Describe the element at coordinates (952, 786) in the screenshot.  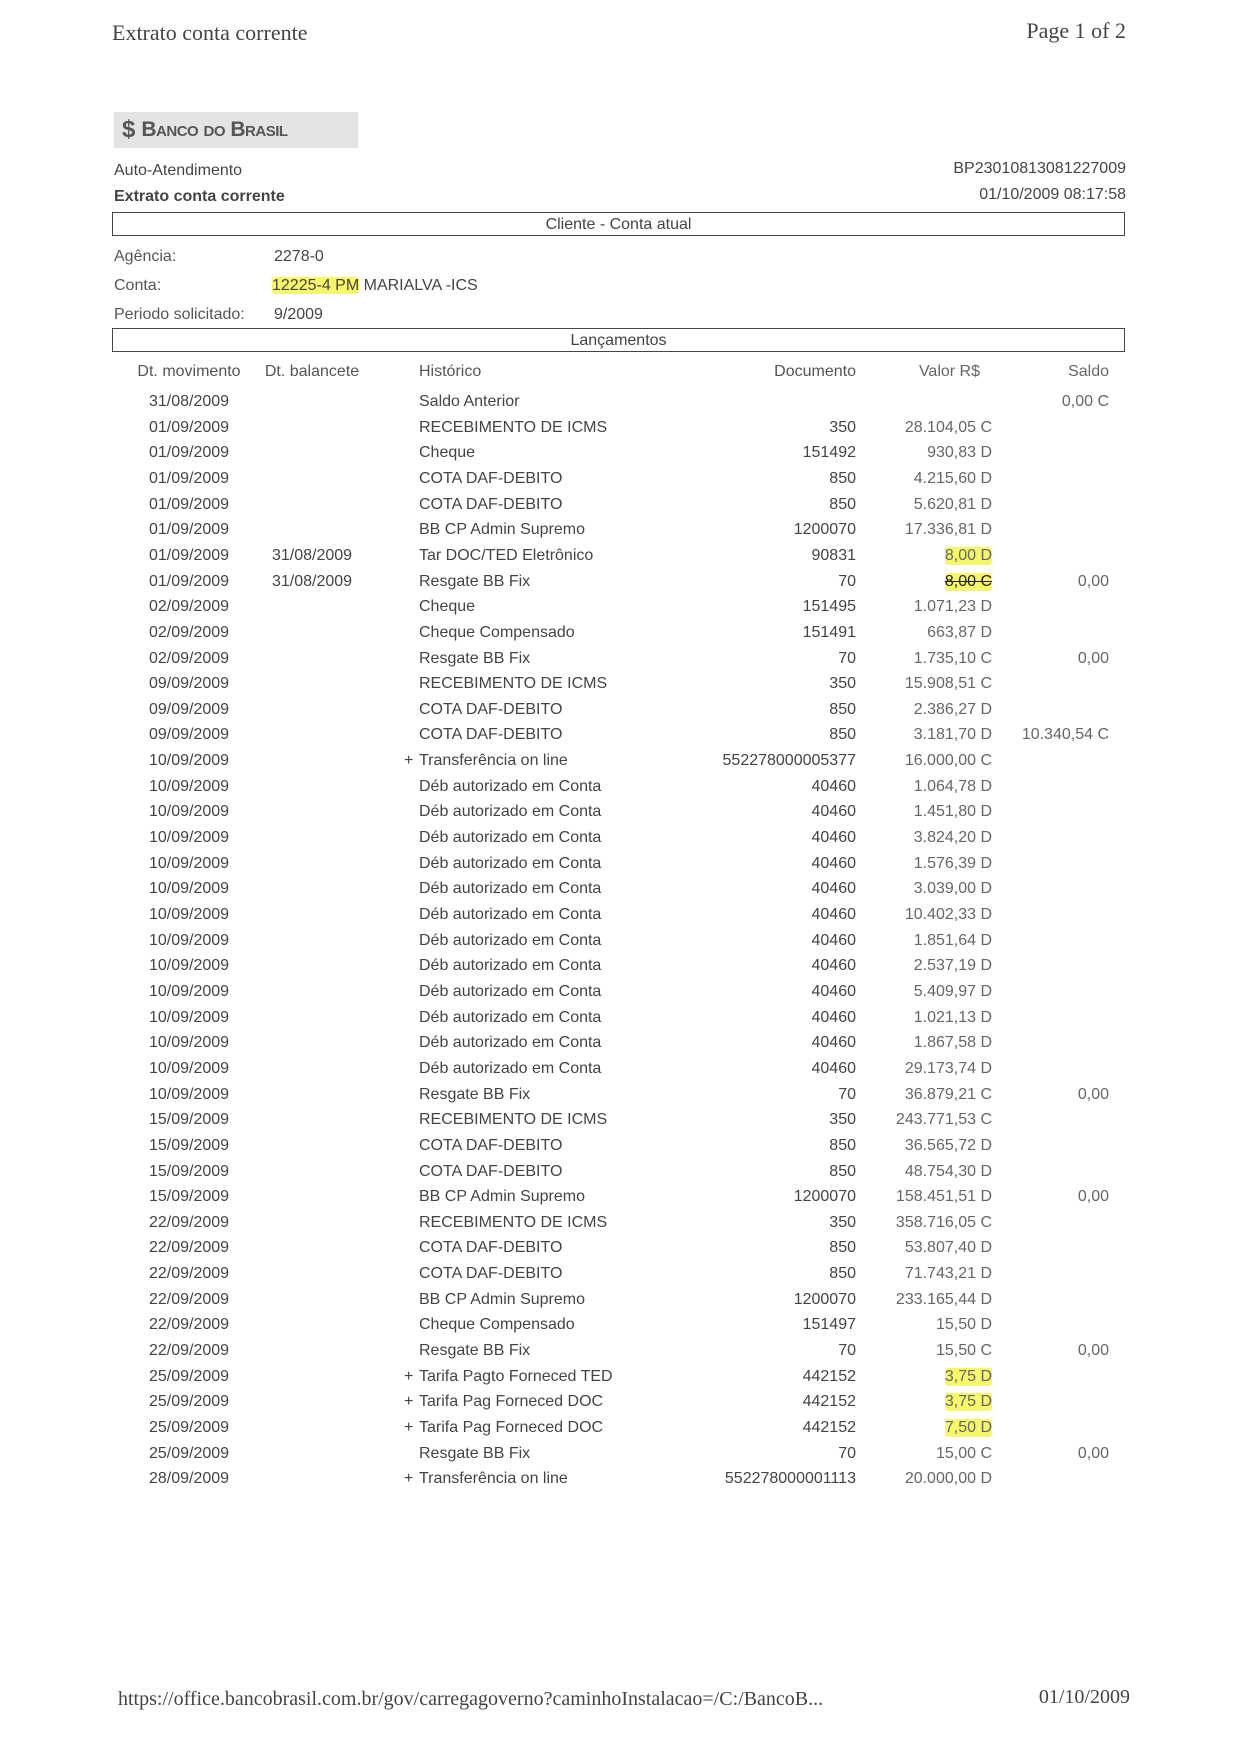
I see `cell-valor: 1.064,78 D` at that location.